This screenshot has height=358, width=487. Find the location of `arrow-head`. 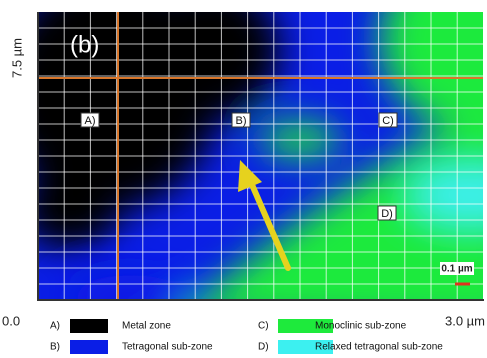

arrow-head is located at coordinates (250, 176).